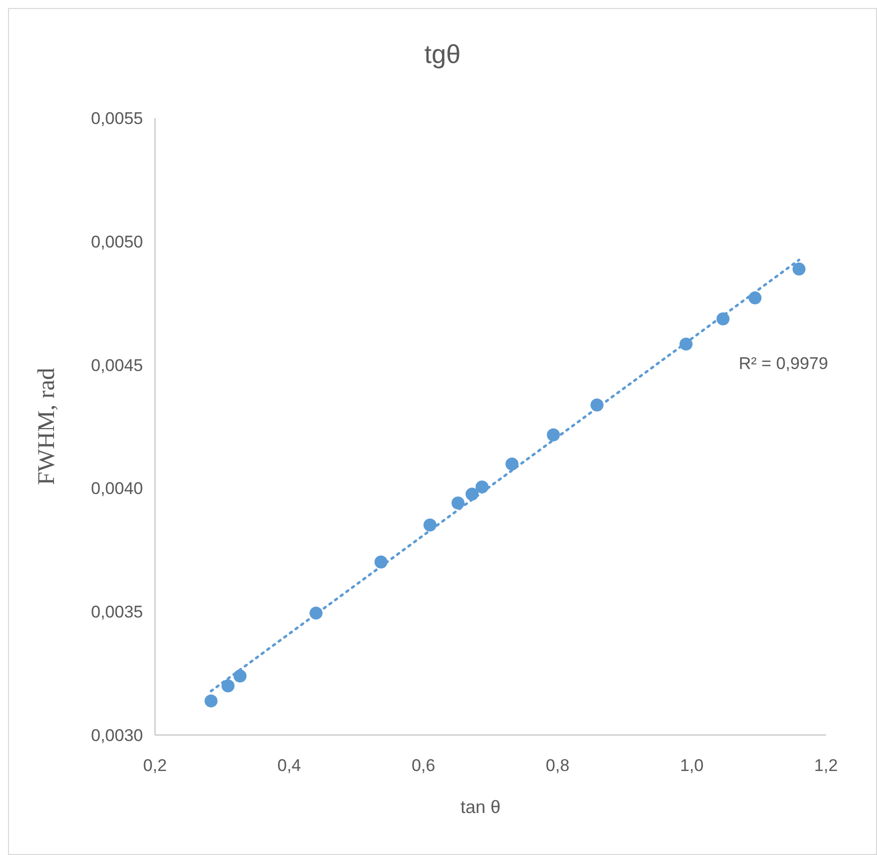 The width and height of the screenshot is (877, 855). I want to click on x-axis-title: tan θ, so click(480, 807).